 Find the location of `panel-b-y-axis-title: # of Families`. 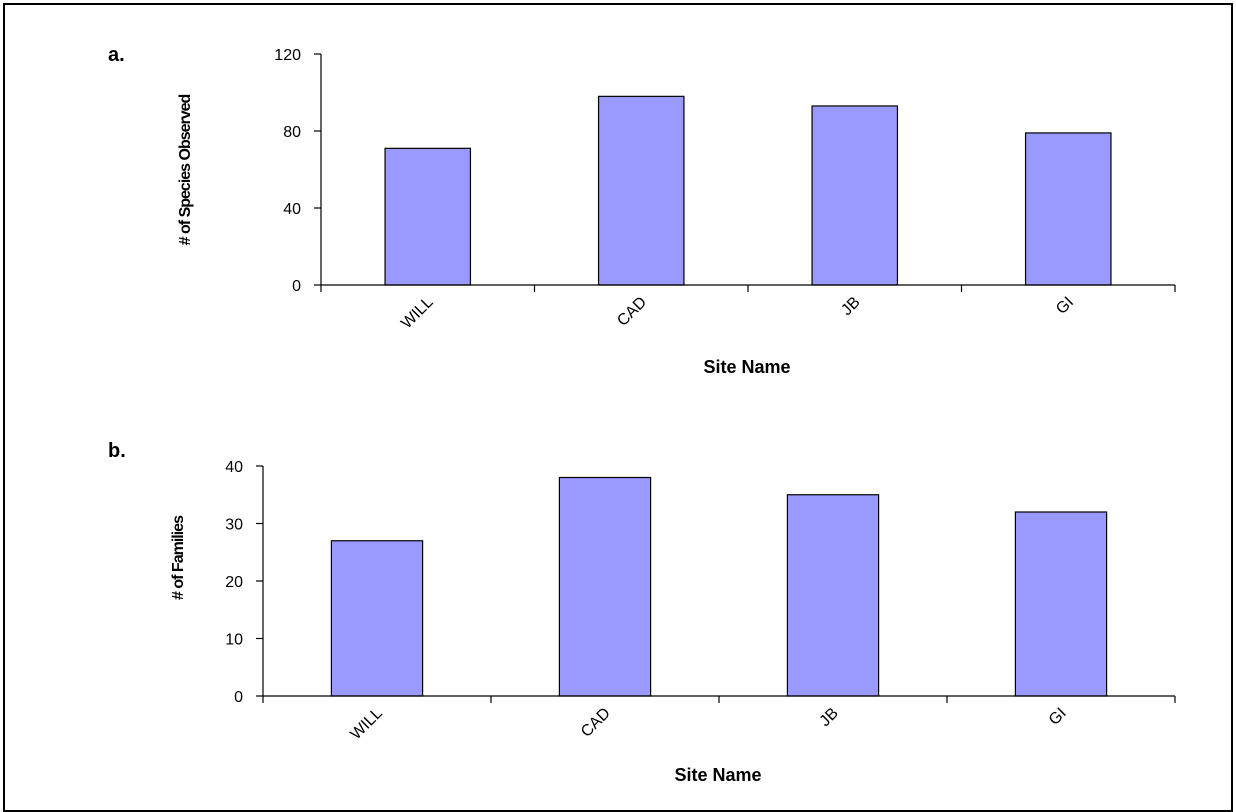

panel-b-y-axis-title: # of Families is located at coordinates (178, 557).